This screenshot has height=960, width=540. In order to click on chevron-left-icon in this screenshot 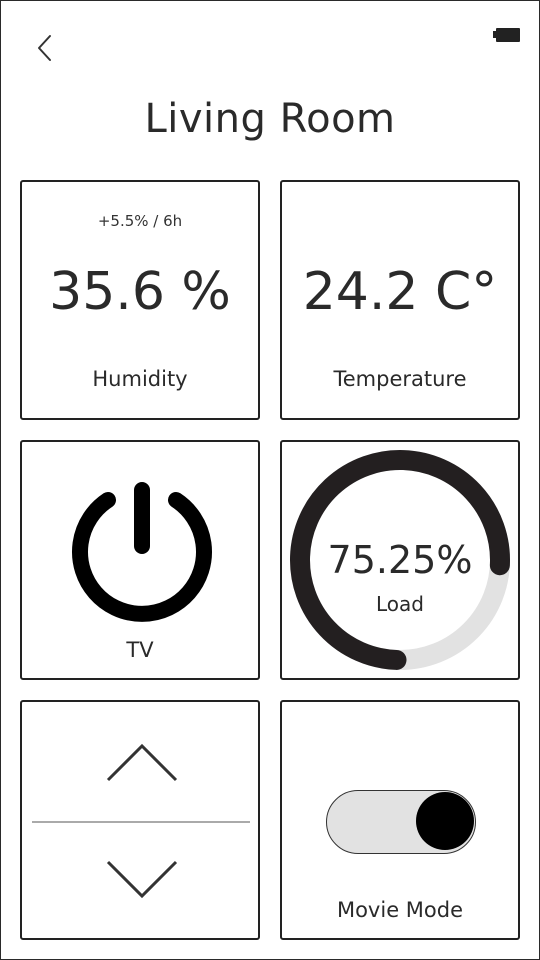, I will do `click(44, 48)`.